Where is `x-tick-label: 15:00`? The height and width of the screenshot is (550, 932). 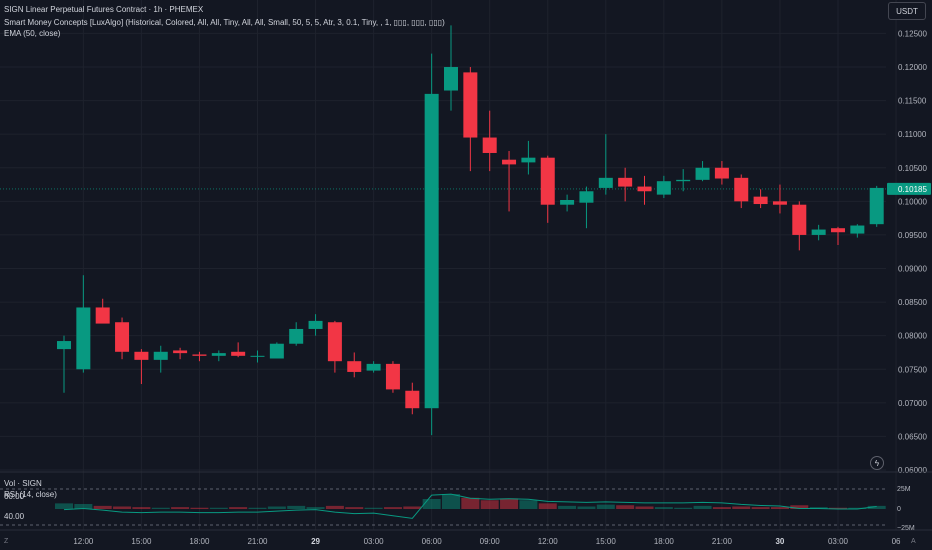 x-tick-label: 15:00 is located at coordinates (141, 541).